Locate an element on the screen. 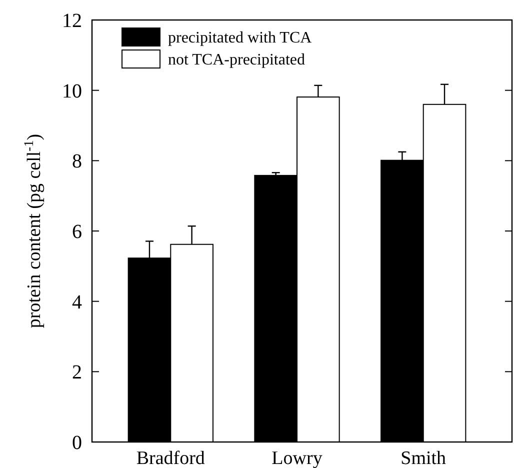 Image resolution: width=514 pixels, height=468 pixels. y-tick-label: 4 is located at coordinates (77, 302).